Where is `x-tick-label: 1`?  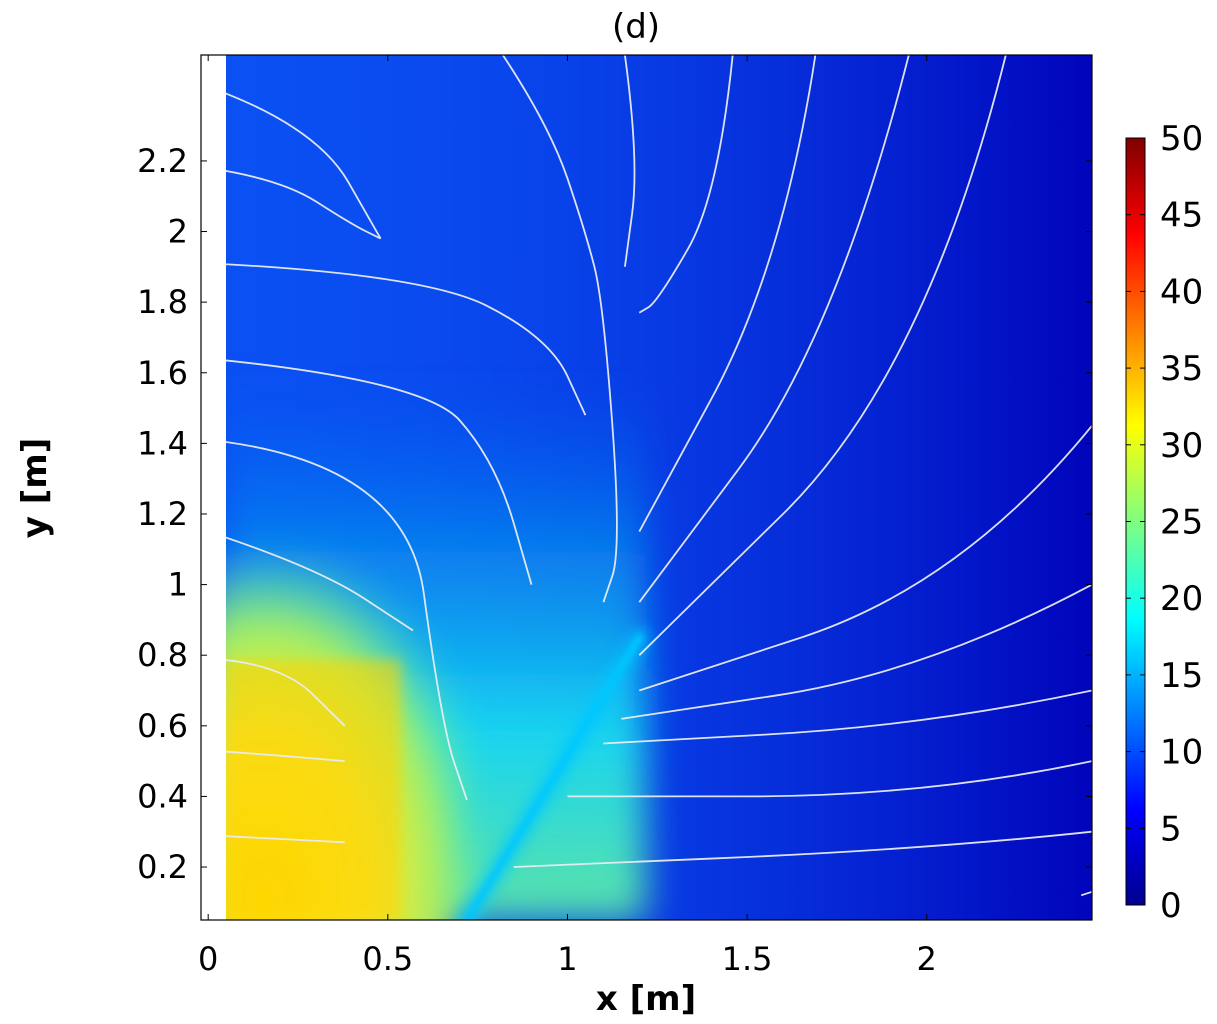 x-tick-label: 1 is located at coordinates (567, 959).